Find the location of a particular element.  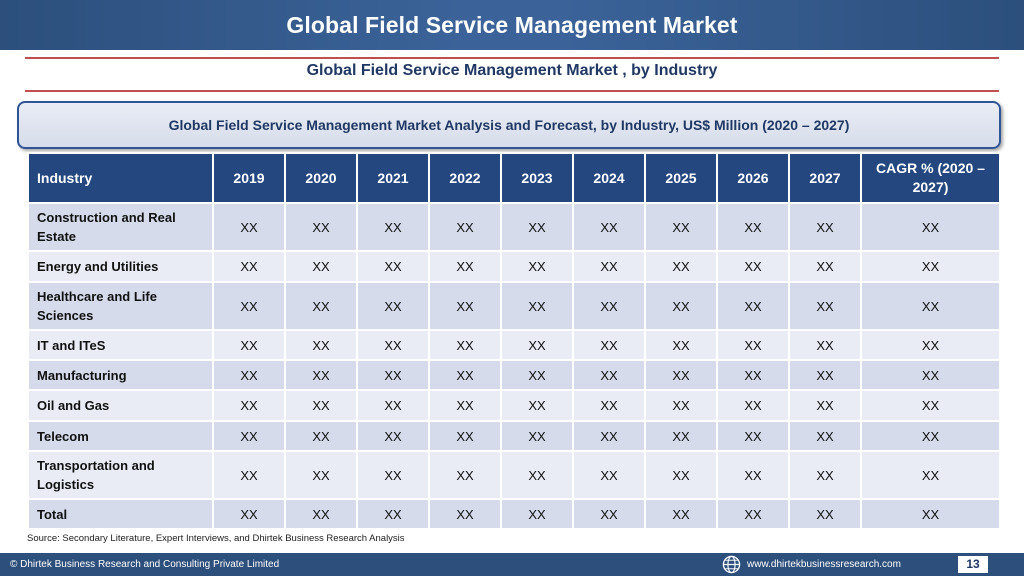

table-row: Telecom XX XX XX XX XX XX XX XX XX XX is located at coordinates (514, 436).